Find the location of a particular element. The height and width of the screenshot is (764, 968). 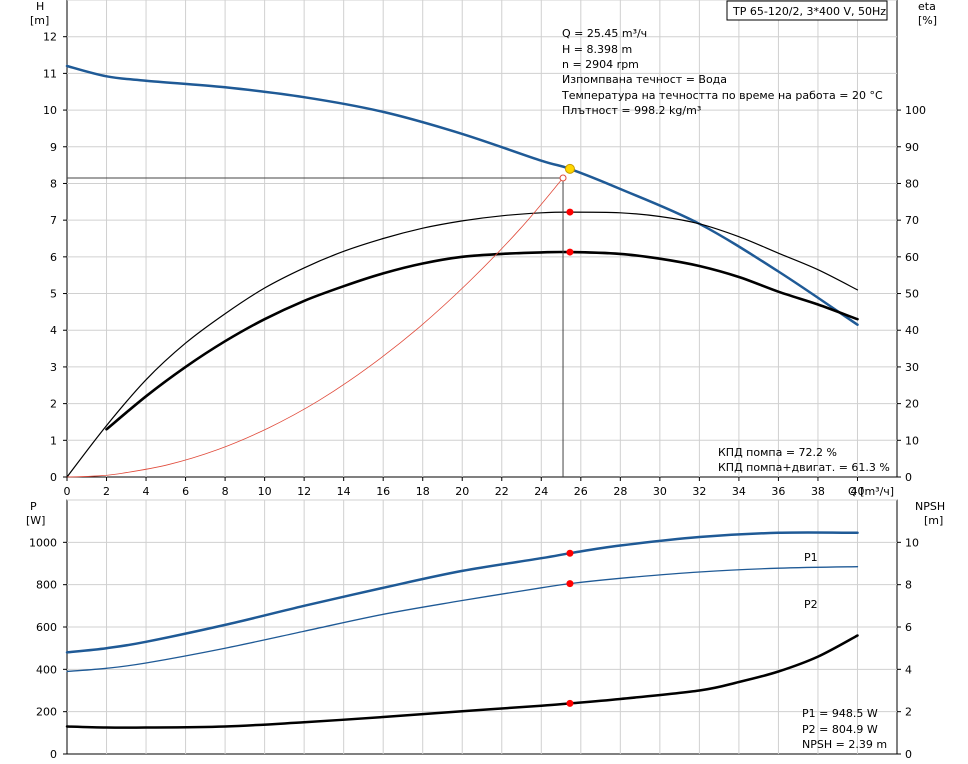

y-left-unit: [m] is located at coordinates (39, 20).